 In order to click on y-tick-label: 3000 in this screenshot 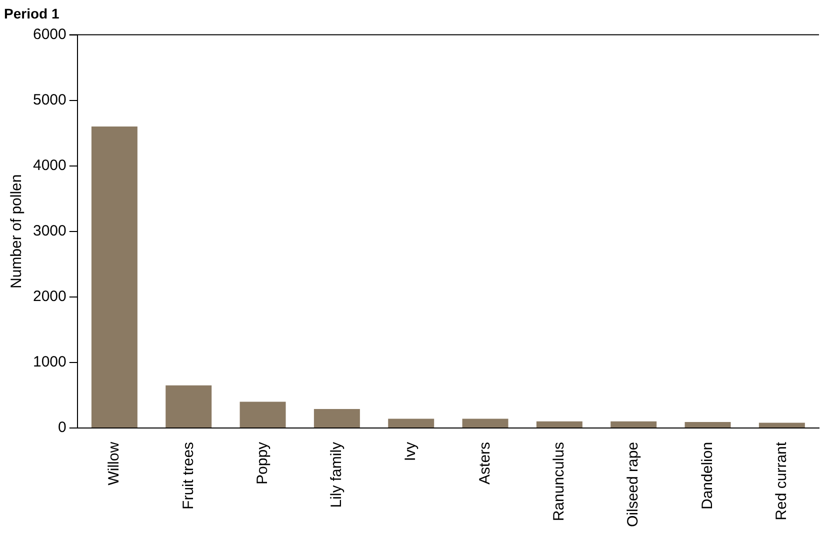, I will do `click(49, 231)`.